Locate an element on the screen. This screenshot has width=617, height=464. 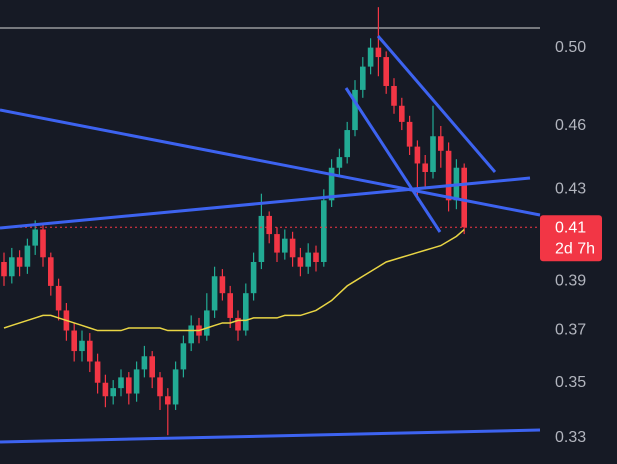
y-tick-label: 0.43 is located at coordinates (570, 189).